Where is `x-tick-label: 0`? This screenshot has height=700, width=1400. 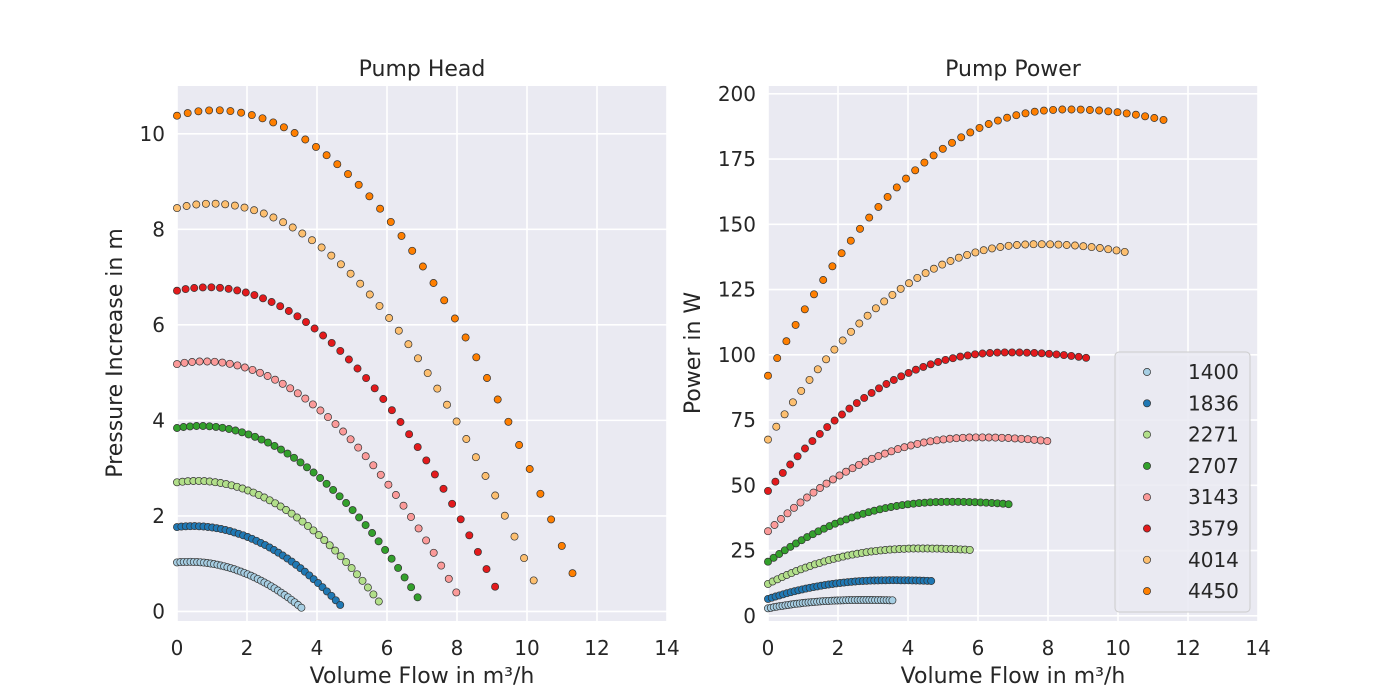
x-tick-label: 0 is located at coordinates (768, 648).